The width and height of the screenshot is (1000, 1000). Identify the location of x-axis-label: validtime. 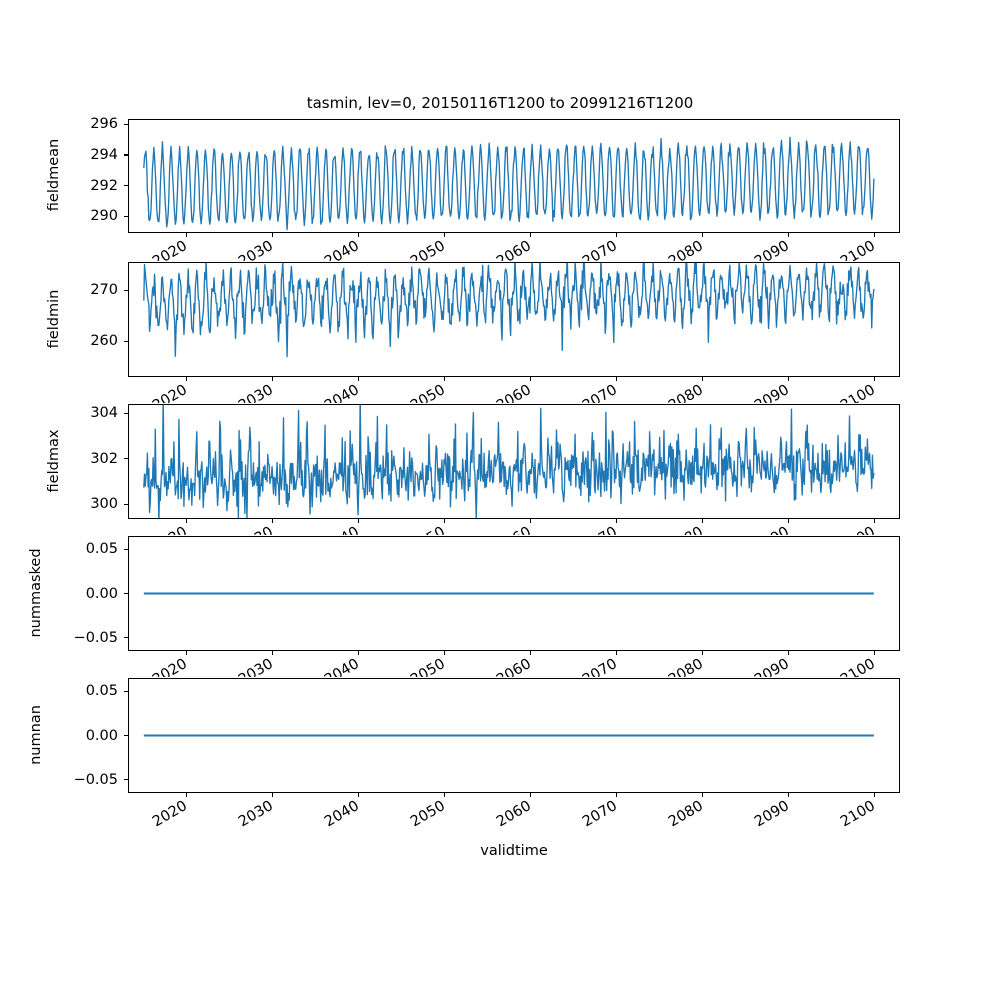
(514, 851).